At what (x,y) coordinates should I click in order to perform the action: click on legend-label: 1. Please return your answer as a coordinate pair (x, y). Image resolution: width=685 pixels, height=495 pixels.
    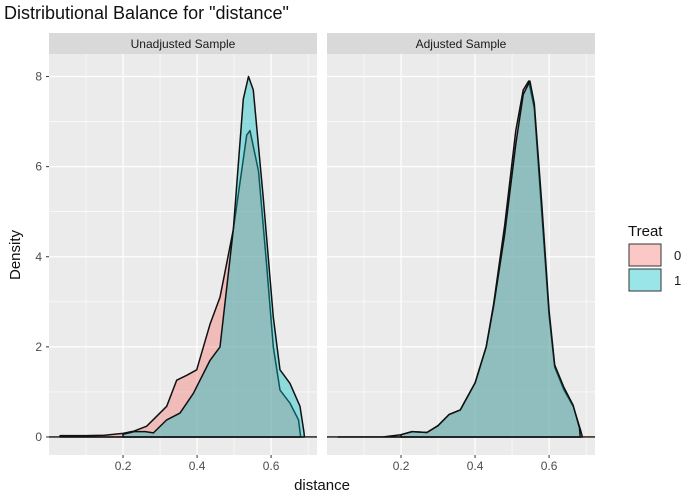
    Looking at the image, I should click on (677, 280).